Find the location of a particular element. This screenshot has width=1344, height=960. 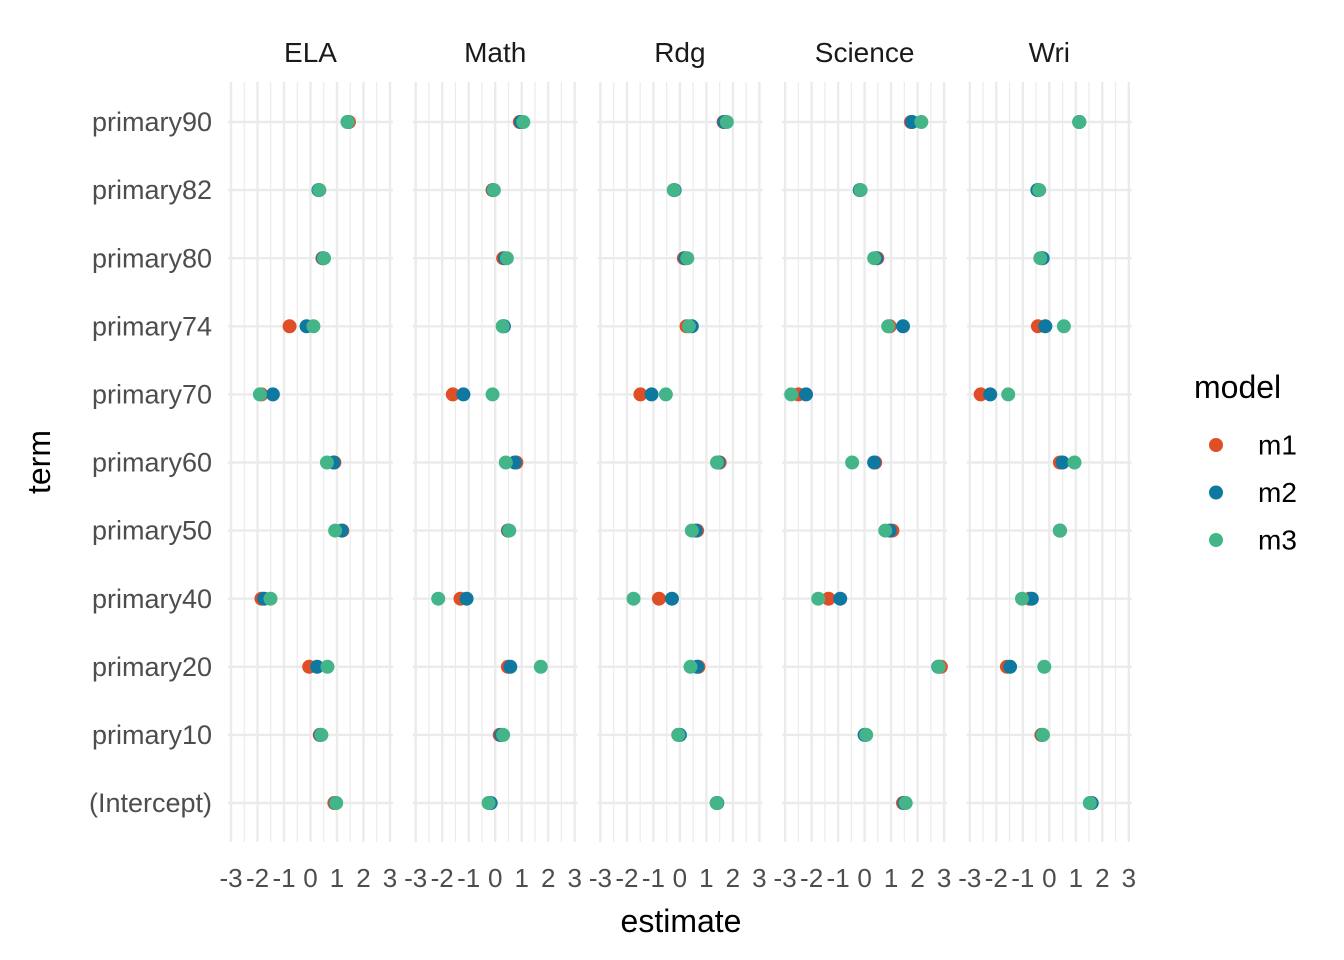

facet-rdg: Rdg -3 -2 -1 0 1 2 3 is located at coordinates (678, 465).